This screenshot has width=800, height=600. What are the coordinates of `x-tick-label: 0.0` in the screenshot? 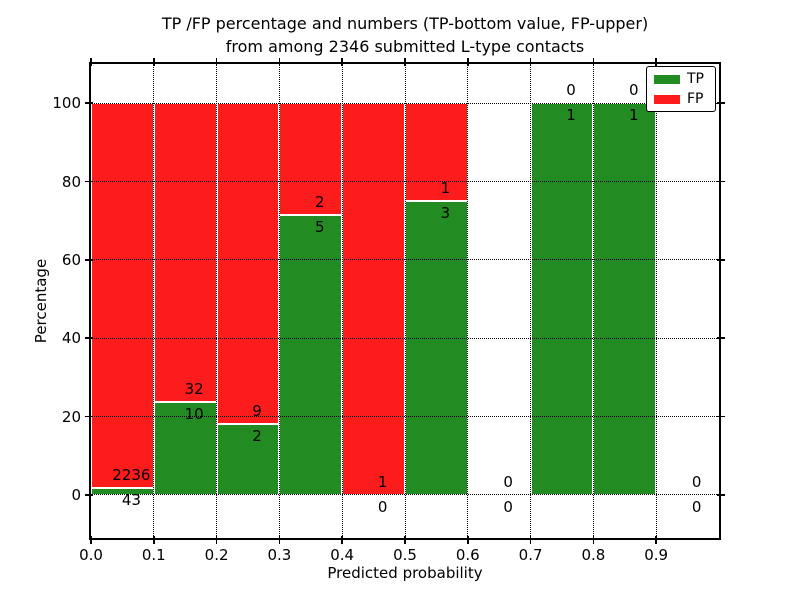 It's located at (91, 555).